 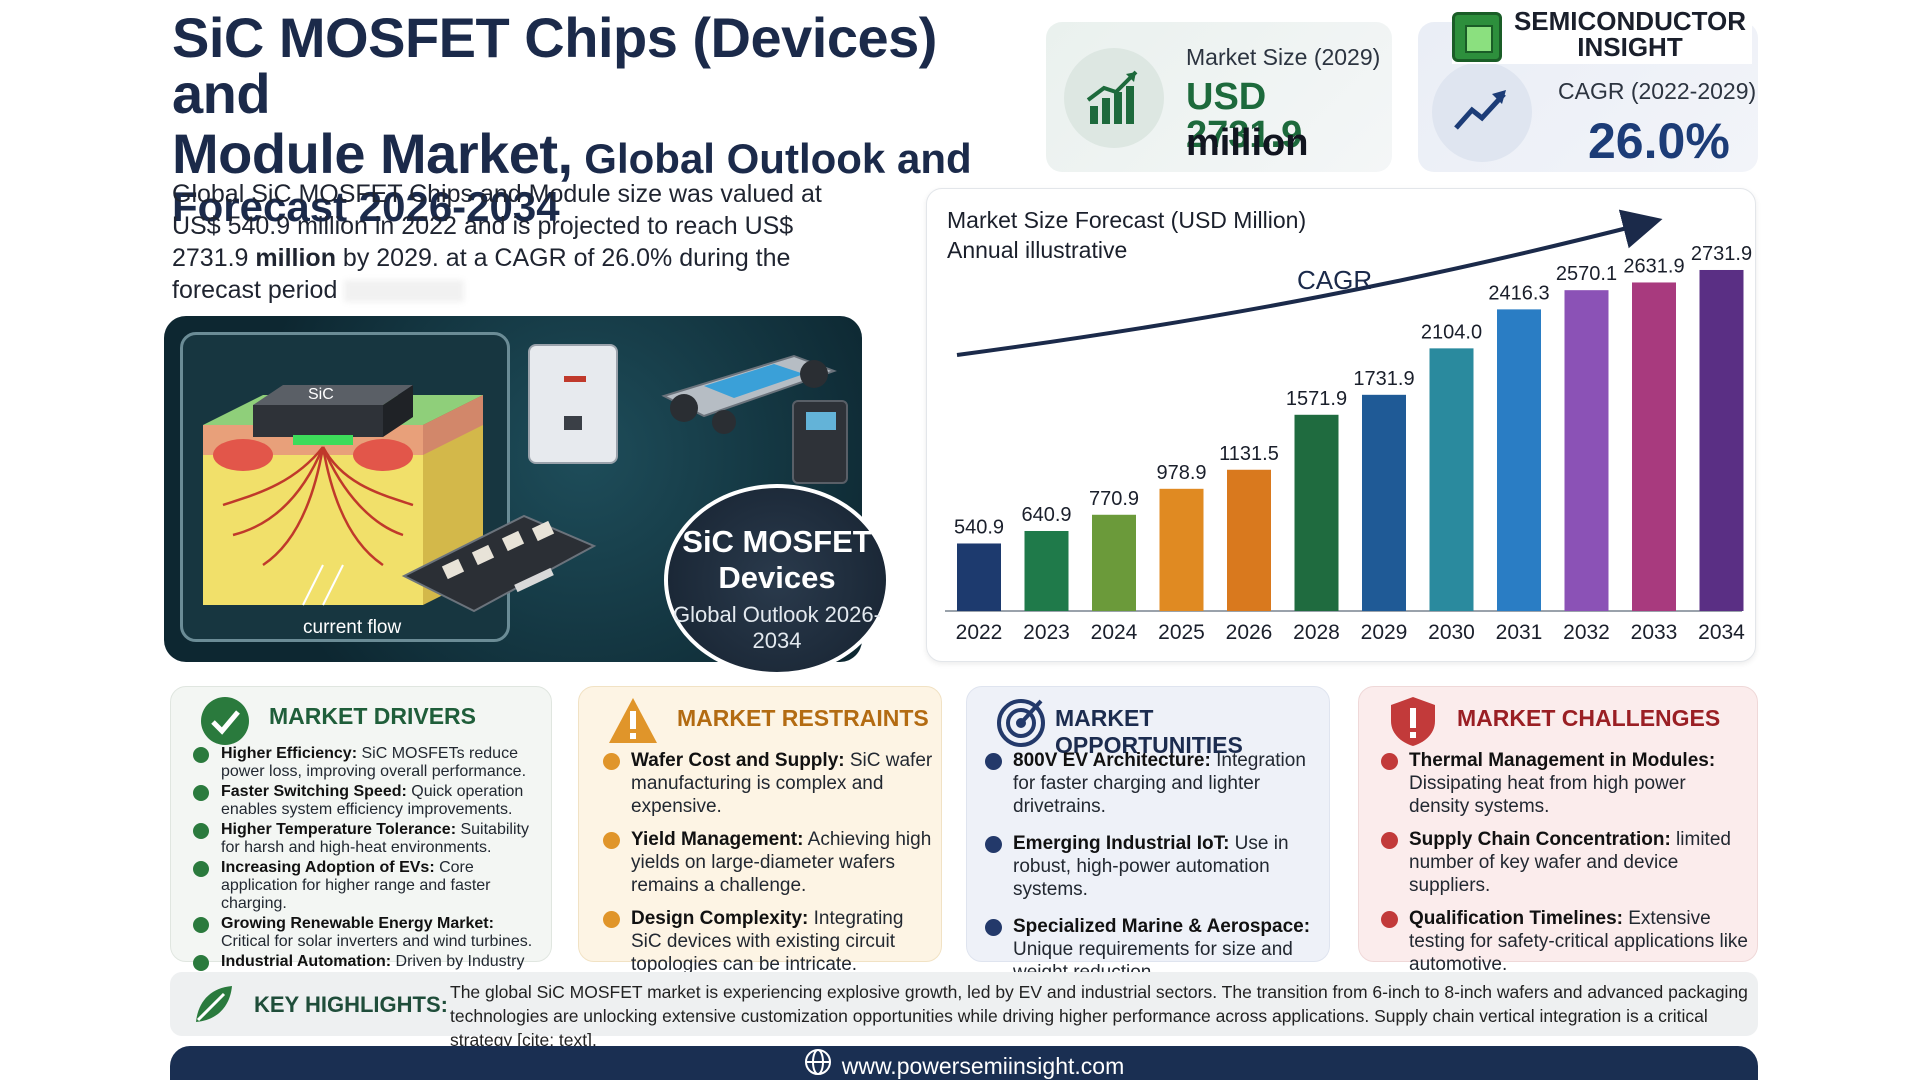 What do you see at coordinates (1721, 440) in the screenshot?
I see `bar-2034` at bounding box center [1721, 440].